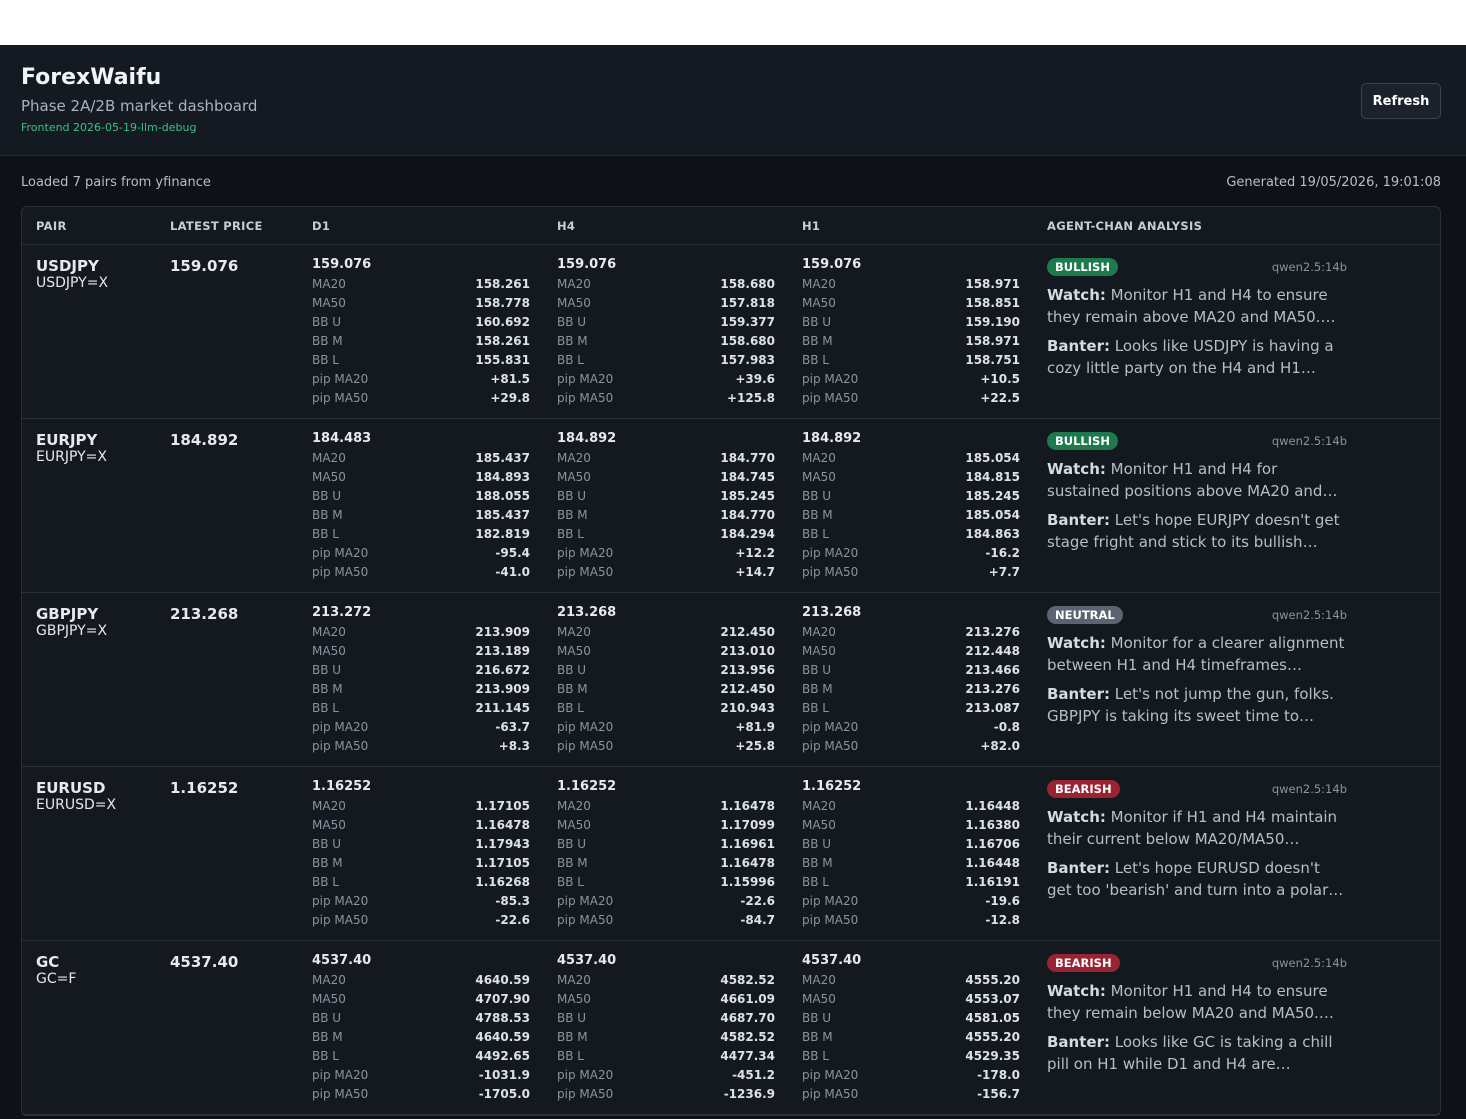  I want to click on metric-row: MA20 4555.20, so click(911, 982).